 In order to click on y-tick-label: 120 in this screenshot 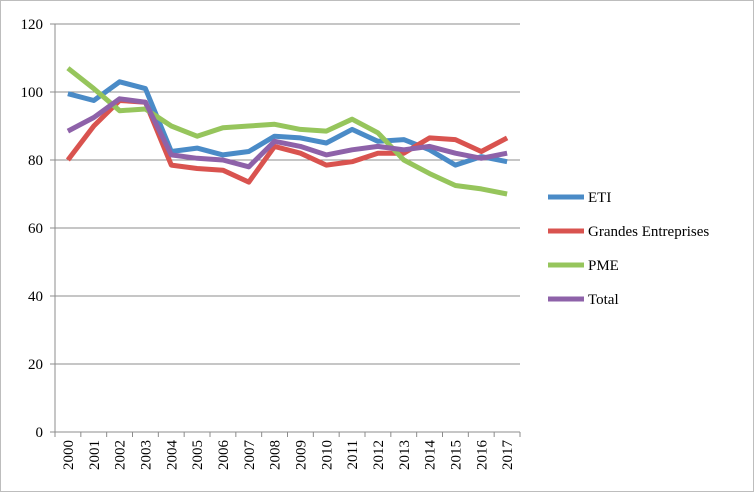, I will do `click(32, 25)`.